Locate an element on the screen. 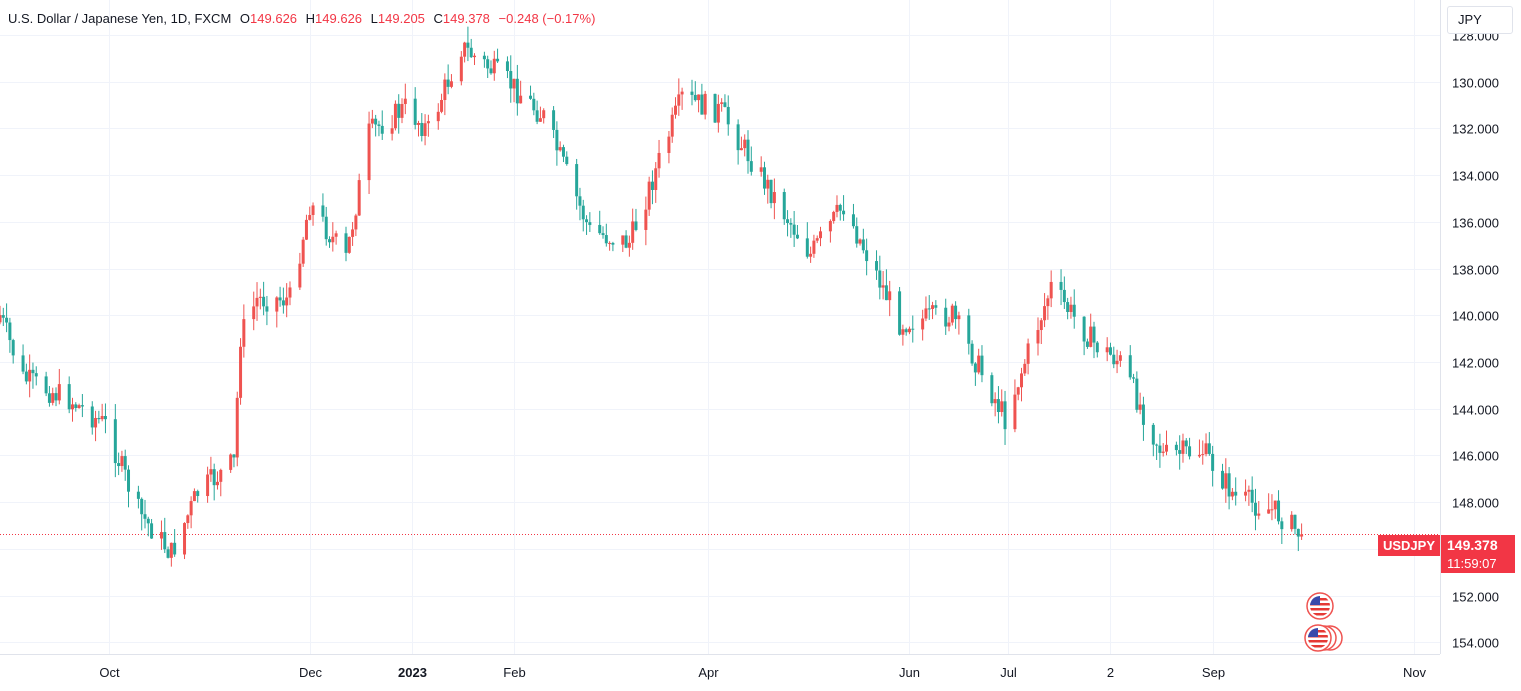 The height and width of the screenshot is (691, 1521). price-tick-label: 148.000 is located at coordinates (1475, 503).